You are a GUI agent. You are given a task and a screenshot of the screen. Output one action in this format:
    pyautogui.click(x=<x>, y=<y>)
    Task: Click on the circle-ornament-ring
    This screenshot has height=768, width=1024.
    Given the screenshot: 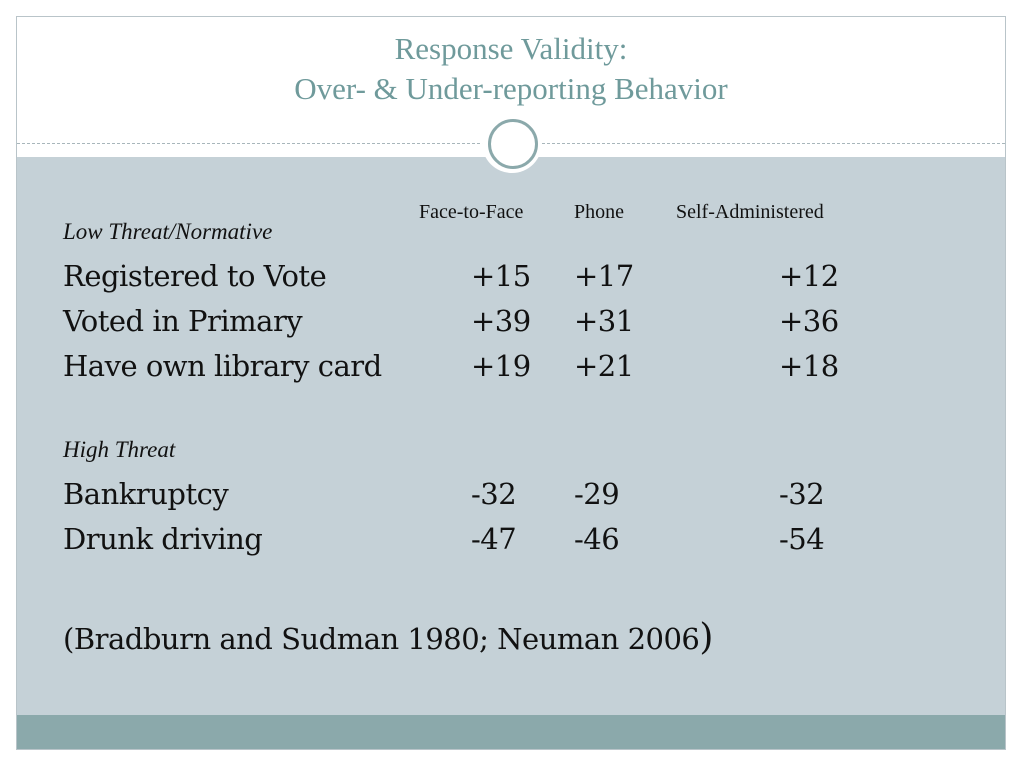 What is the action you would take?
    pyautogui.click(x=513, y=144)
    